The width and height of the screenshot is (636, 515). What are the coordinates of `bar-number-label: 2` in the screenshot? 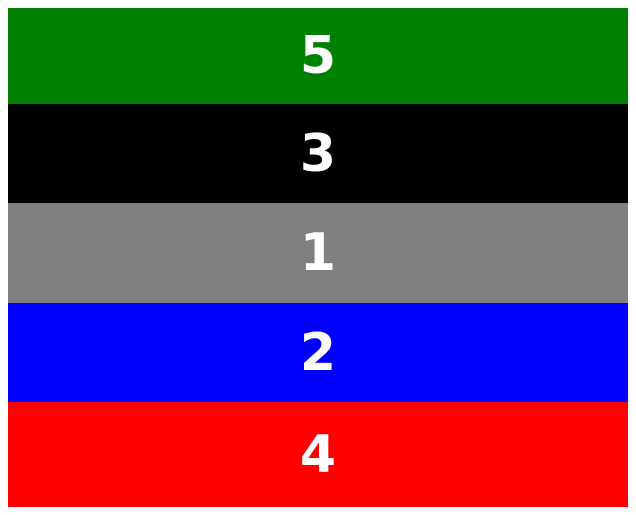 It's located at (318, 352).